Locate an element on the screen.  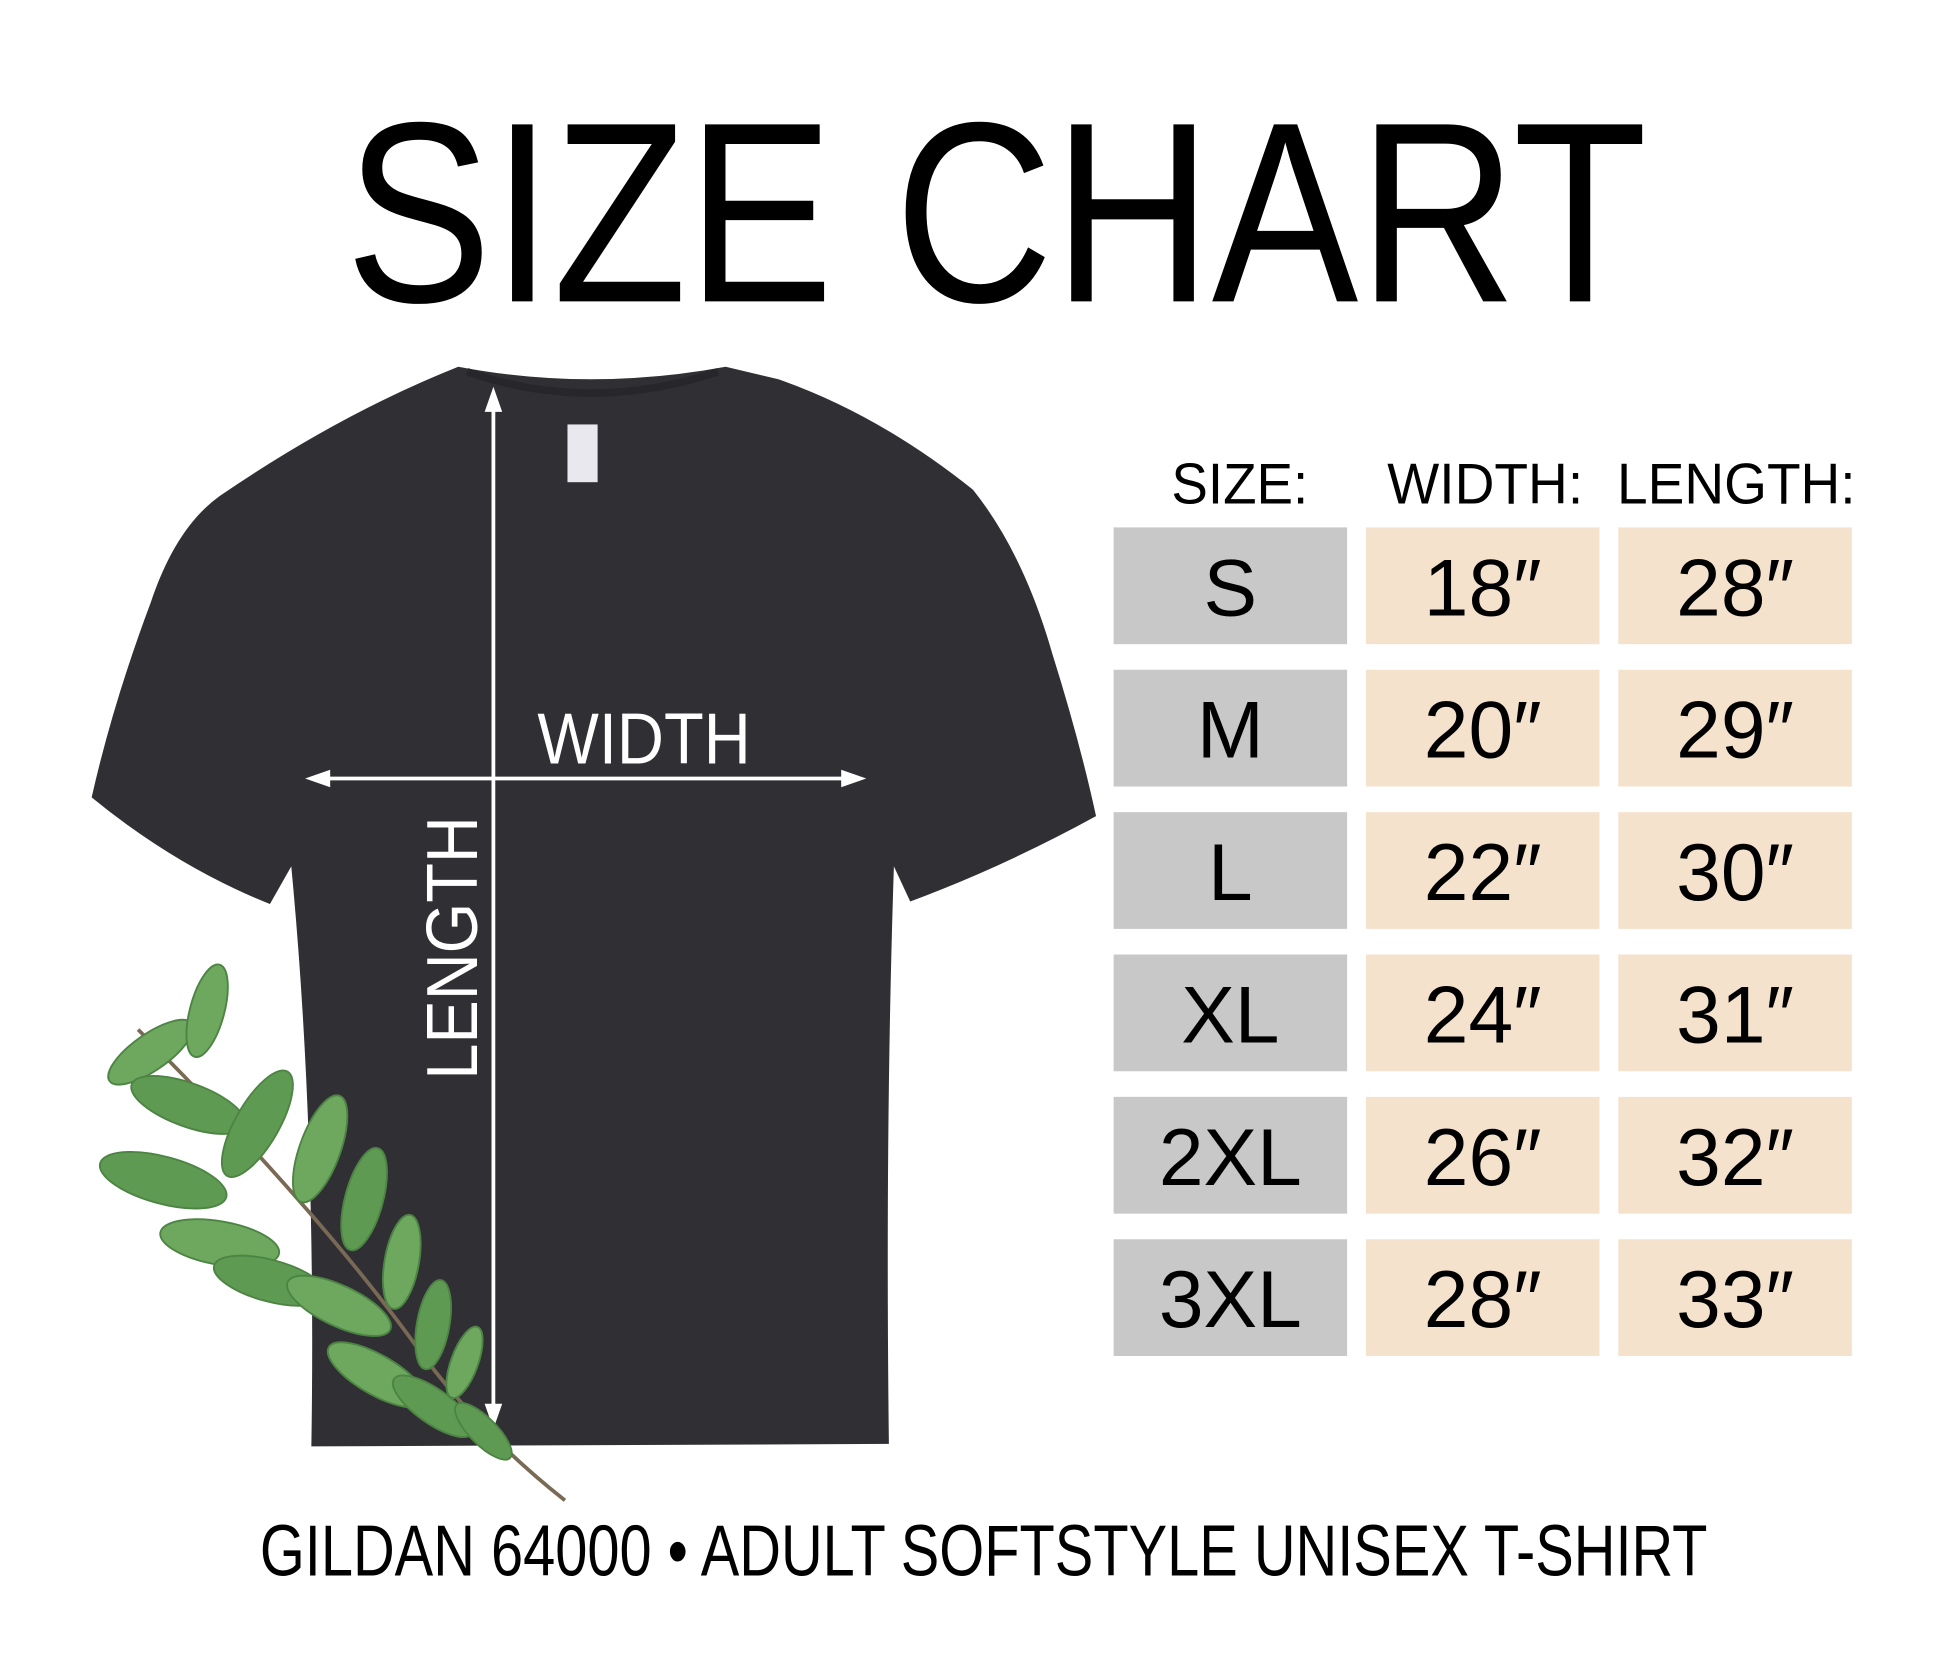
column-header: WIDTH: is located at coordinates (1485, 485).